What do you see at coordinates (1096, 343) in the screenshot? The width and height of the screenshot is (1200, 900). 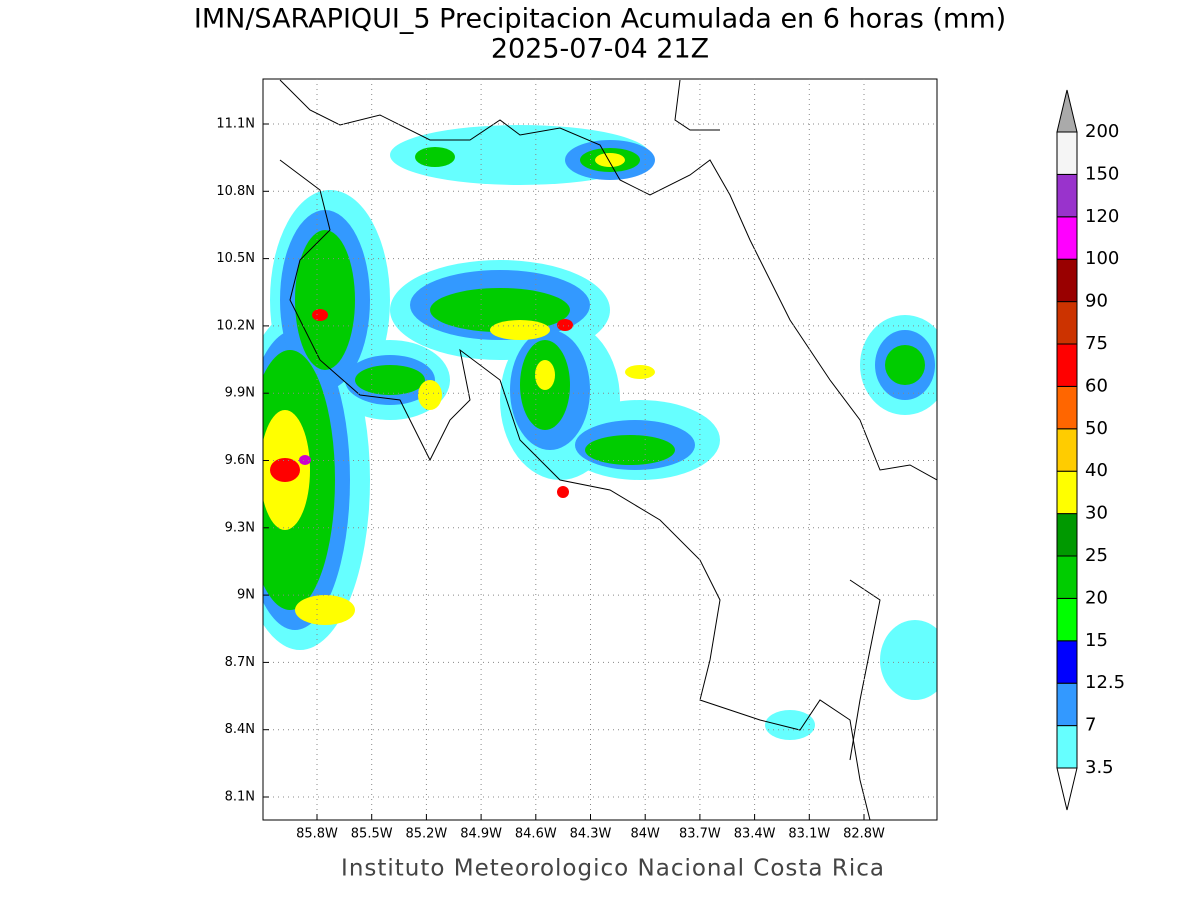 I see `colorbar-label: 75` at bounding box center [1096, 343].